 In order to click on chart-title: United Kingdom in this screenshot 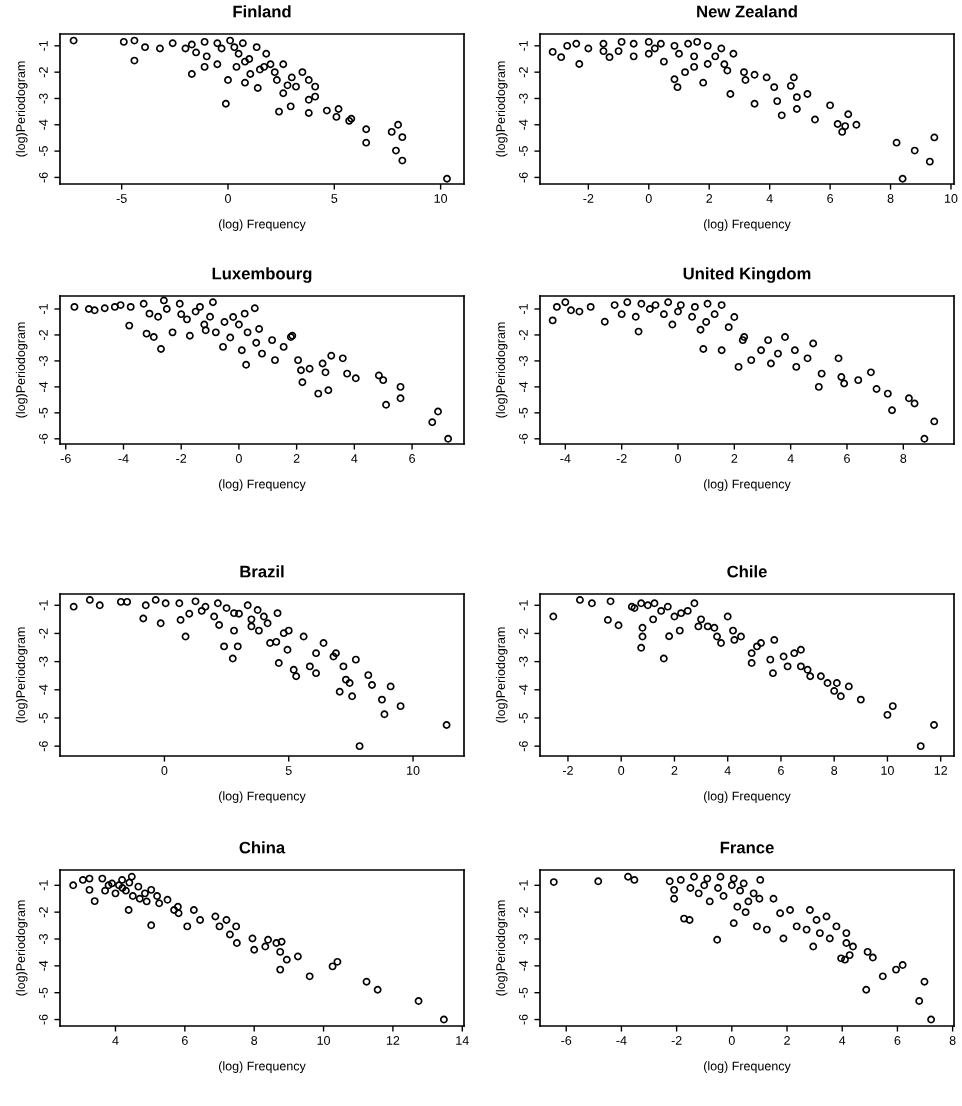, I will do `click(747, 275)`.